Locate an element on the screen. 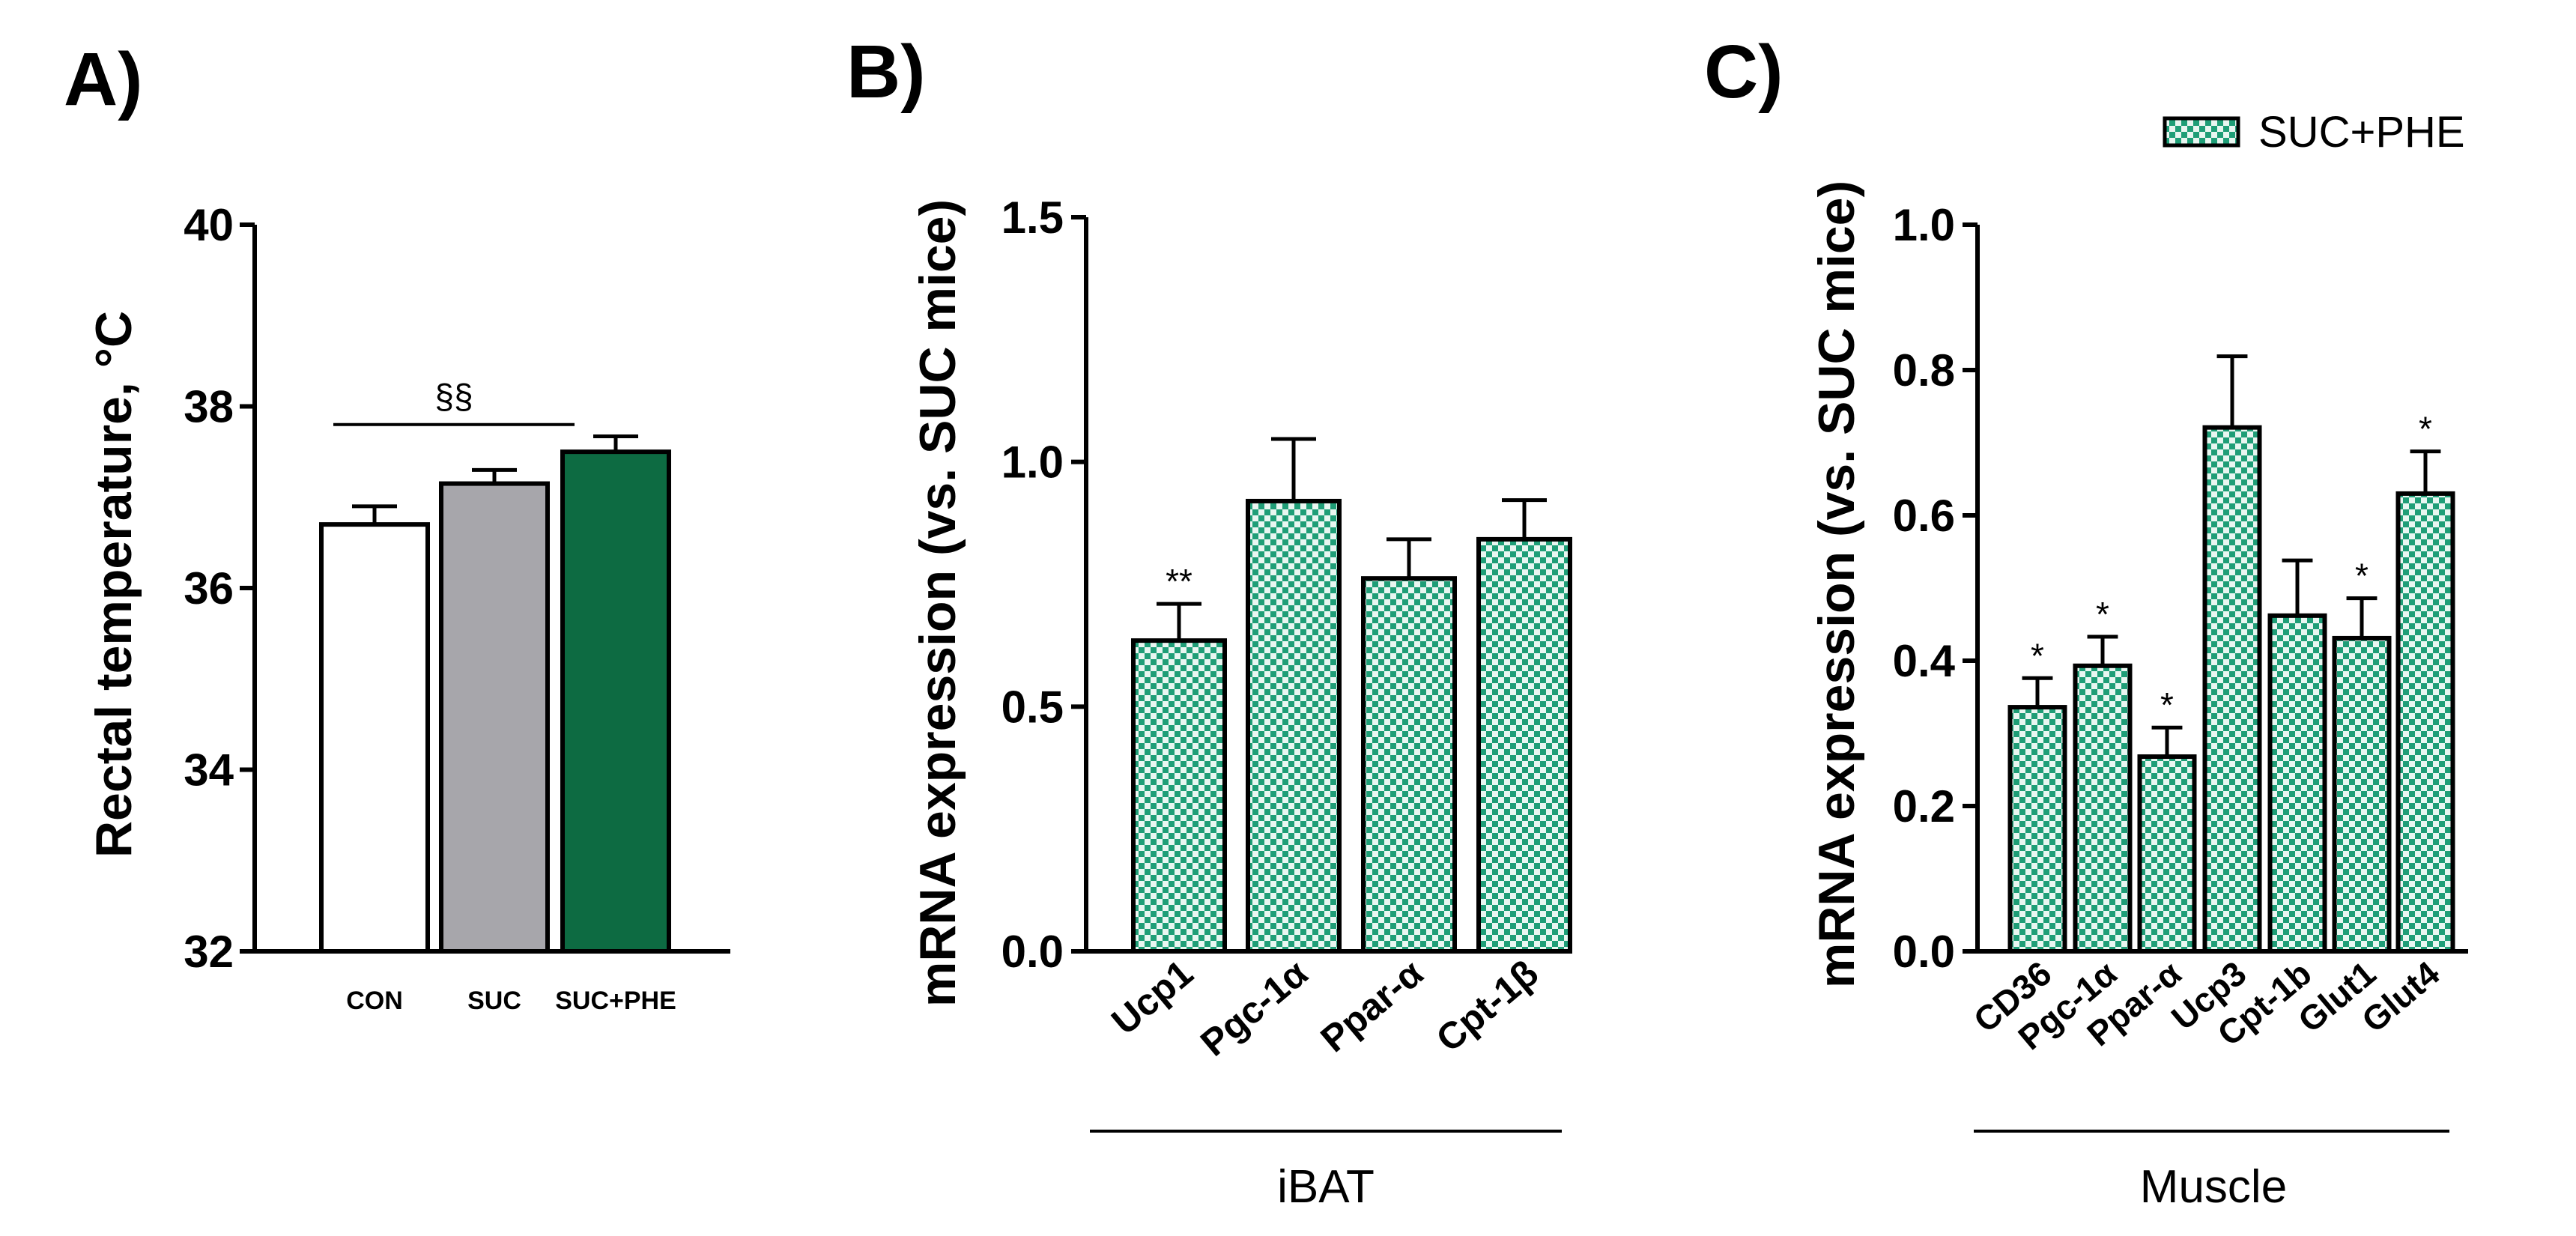 The image size is (2576, 1236). panel-c-group-label: Muscle is located at coordinates (2213, 1187).